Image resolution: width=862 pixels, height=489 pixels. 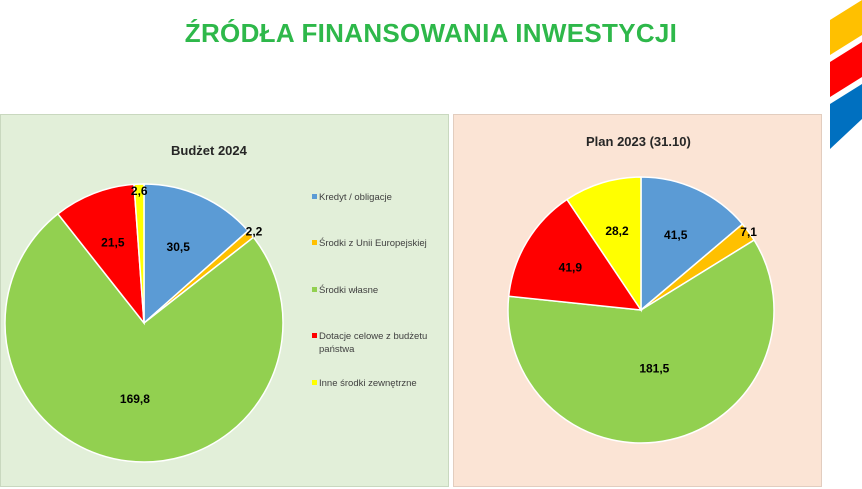 I want to click on slice-value-label: 28,2, so click(x=617, y=231).